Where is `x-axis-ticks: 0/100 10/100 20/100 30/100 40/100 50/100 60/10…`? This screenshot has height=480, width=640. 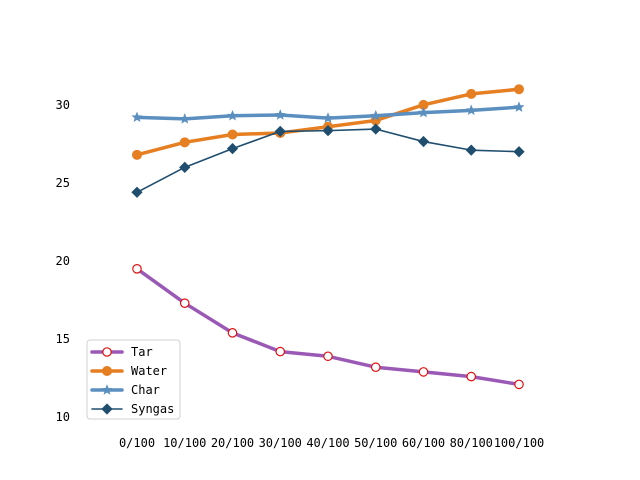 x-axis-ticks: 0/100 10/100 20/100 30/100 40/100 50/100 60/10… is located at coordinates (331, 443).